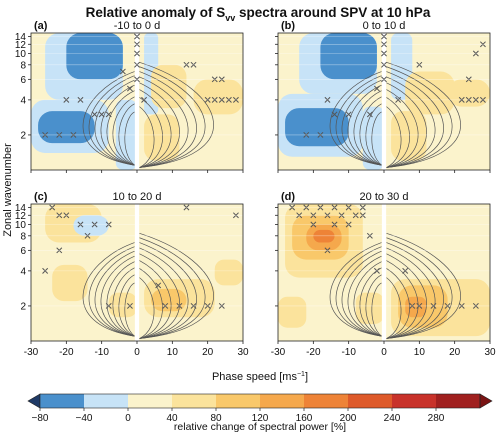  I want to click on colorbar-tick-label: 0, so click(128, 418).